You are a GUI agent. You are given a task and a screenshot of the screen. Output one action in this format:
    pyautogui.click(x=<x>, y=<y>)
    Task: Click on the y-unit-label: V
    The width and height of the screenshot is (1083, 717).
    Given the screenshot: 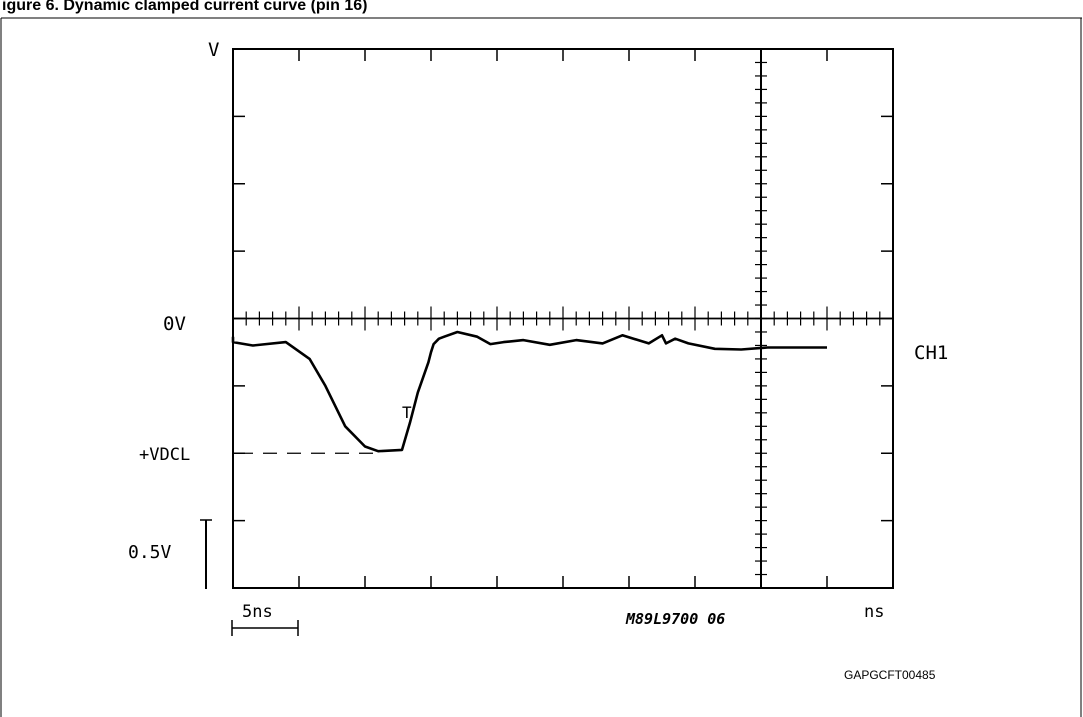 What is the action you would take?
    pyautogui.click(x=213, y=50)
    